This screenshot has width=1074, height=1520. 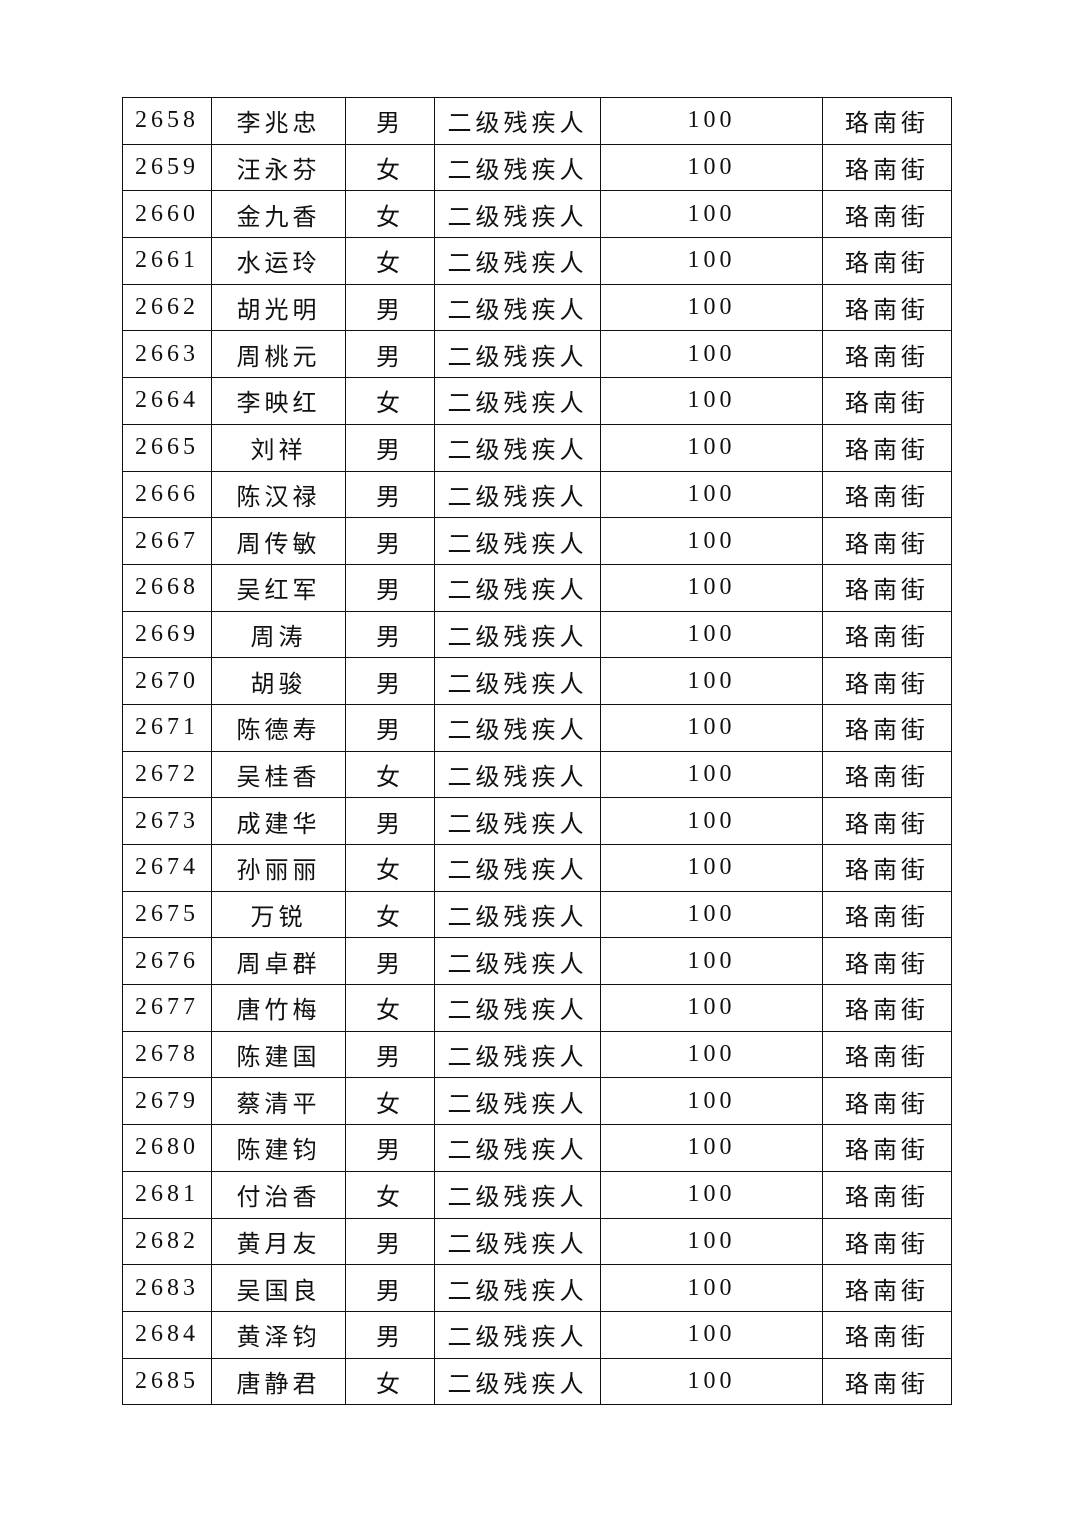 What do you see at coordinates (278, 541) in the screenshot?
I see `name-cell: 周传敏` at bounding box center [278, 541].